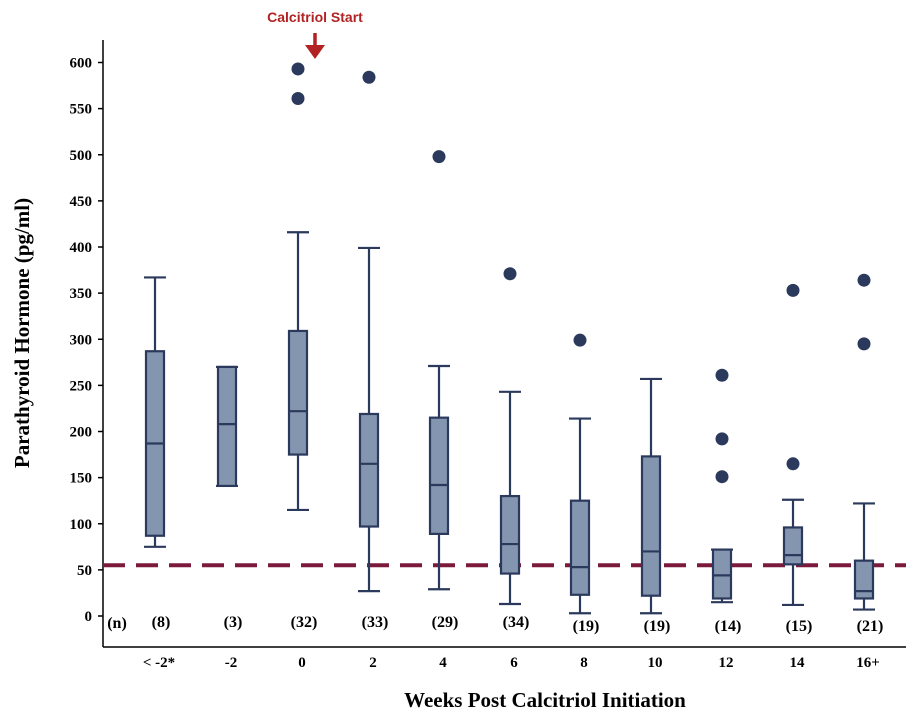 The height and width of the screenshot is (711, 906). What do you see at coordinates (117, 623) in the screenshot?
I see `n-header: (n)` at bounding box center [117, 623].